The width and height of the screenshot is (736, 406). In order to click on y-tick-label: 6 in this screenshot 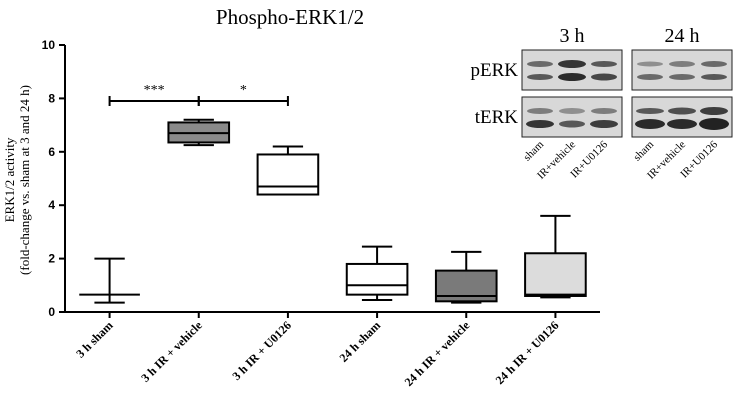, I will do `click(51, 152)`.